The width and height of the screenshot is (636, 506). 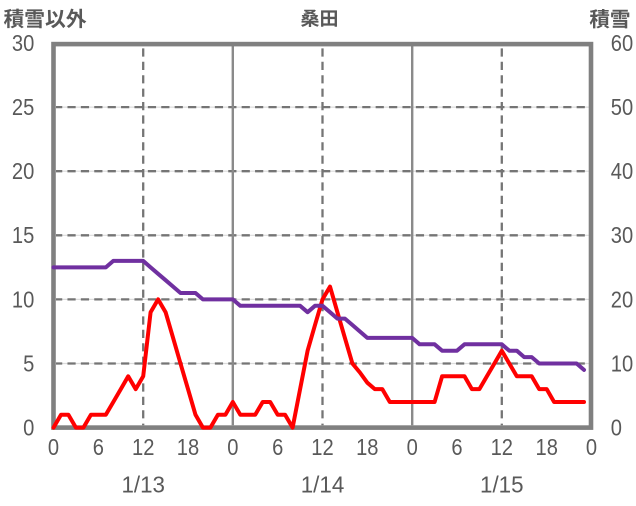 I want to click on svg-text: 1/14, so click(x=323, y=484).